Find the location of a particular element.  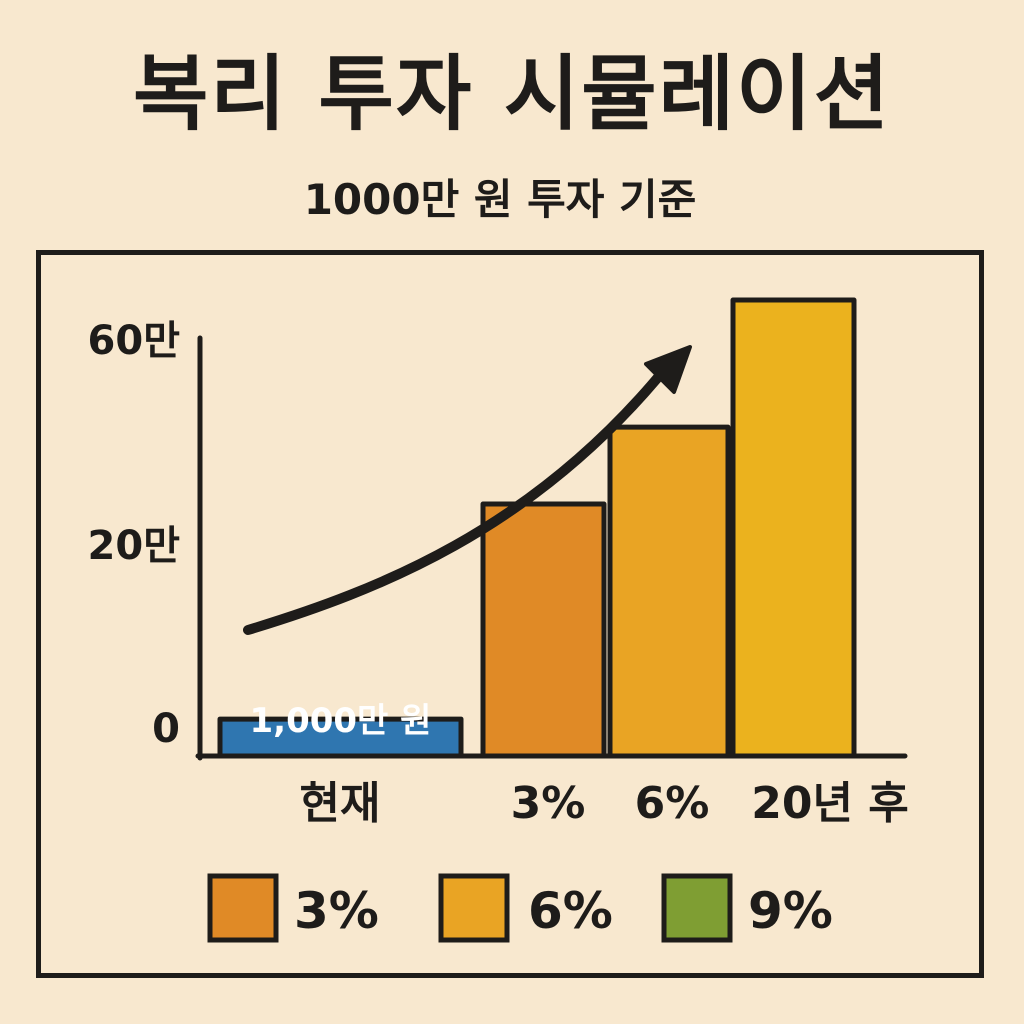

x-tick-label: 20년 후 is located at coordinates (830, 803).